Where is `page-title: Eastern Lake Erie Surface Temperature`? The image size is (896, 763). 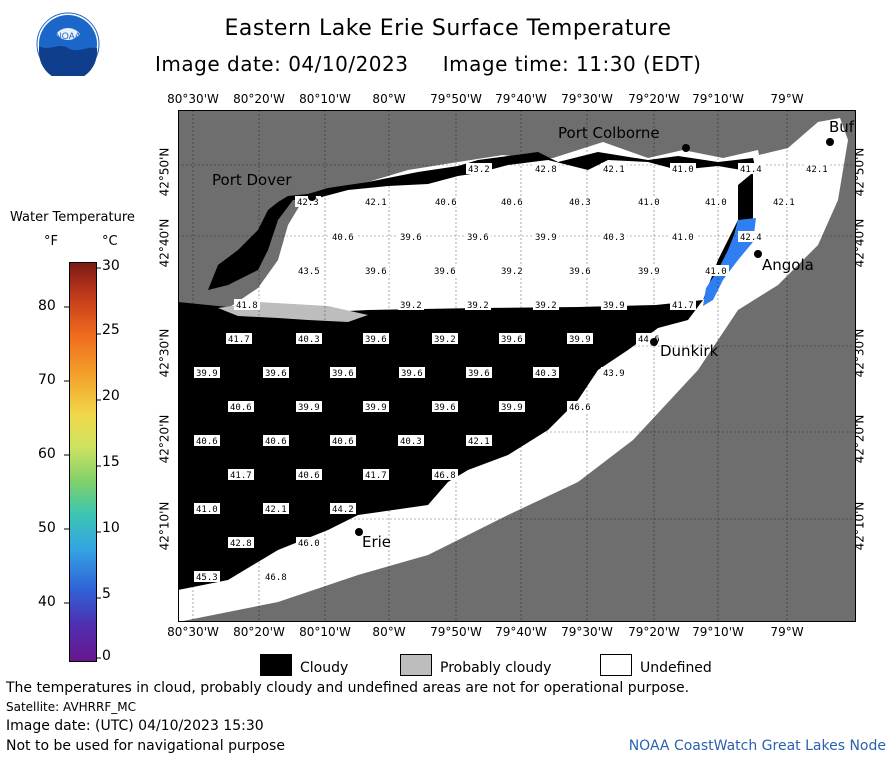
page-title: Eastern Lake Erie Surface Temperature is located at coordinates (448, 28).